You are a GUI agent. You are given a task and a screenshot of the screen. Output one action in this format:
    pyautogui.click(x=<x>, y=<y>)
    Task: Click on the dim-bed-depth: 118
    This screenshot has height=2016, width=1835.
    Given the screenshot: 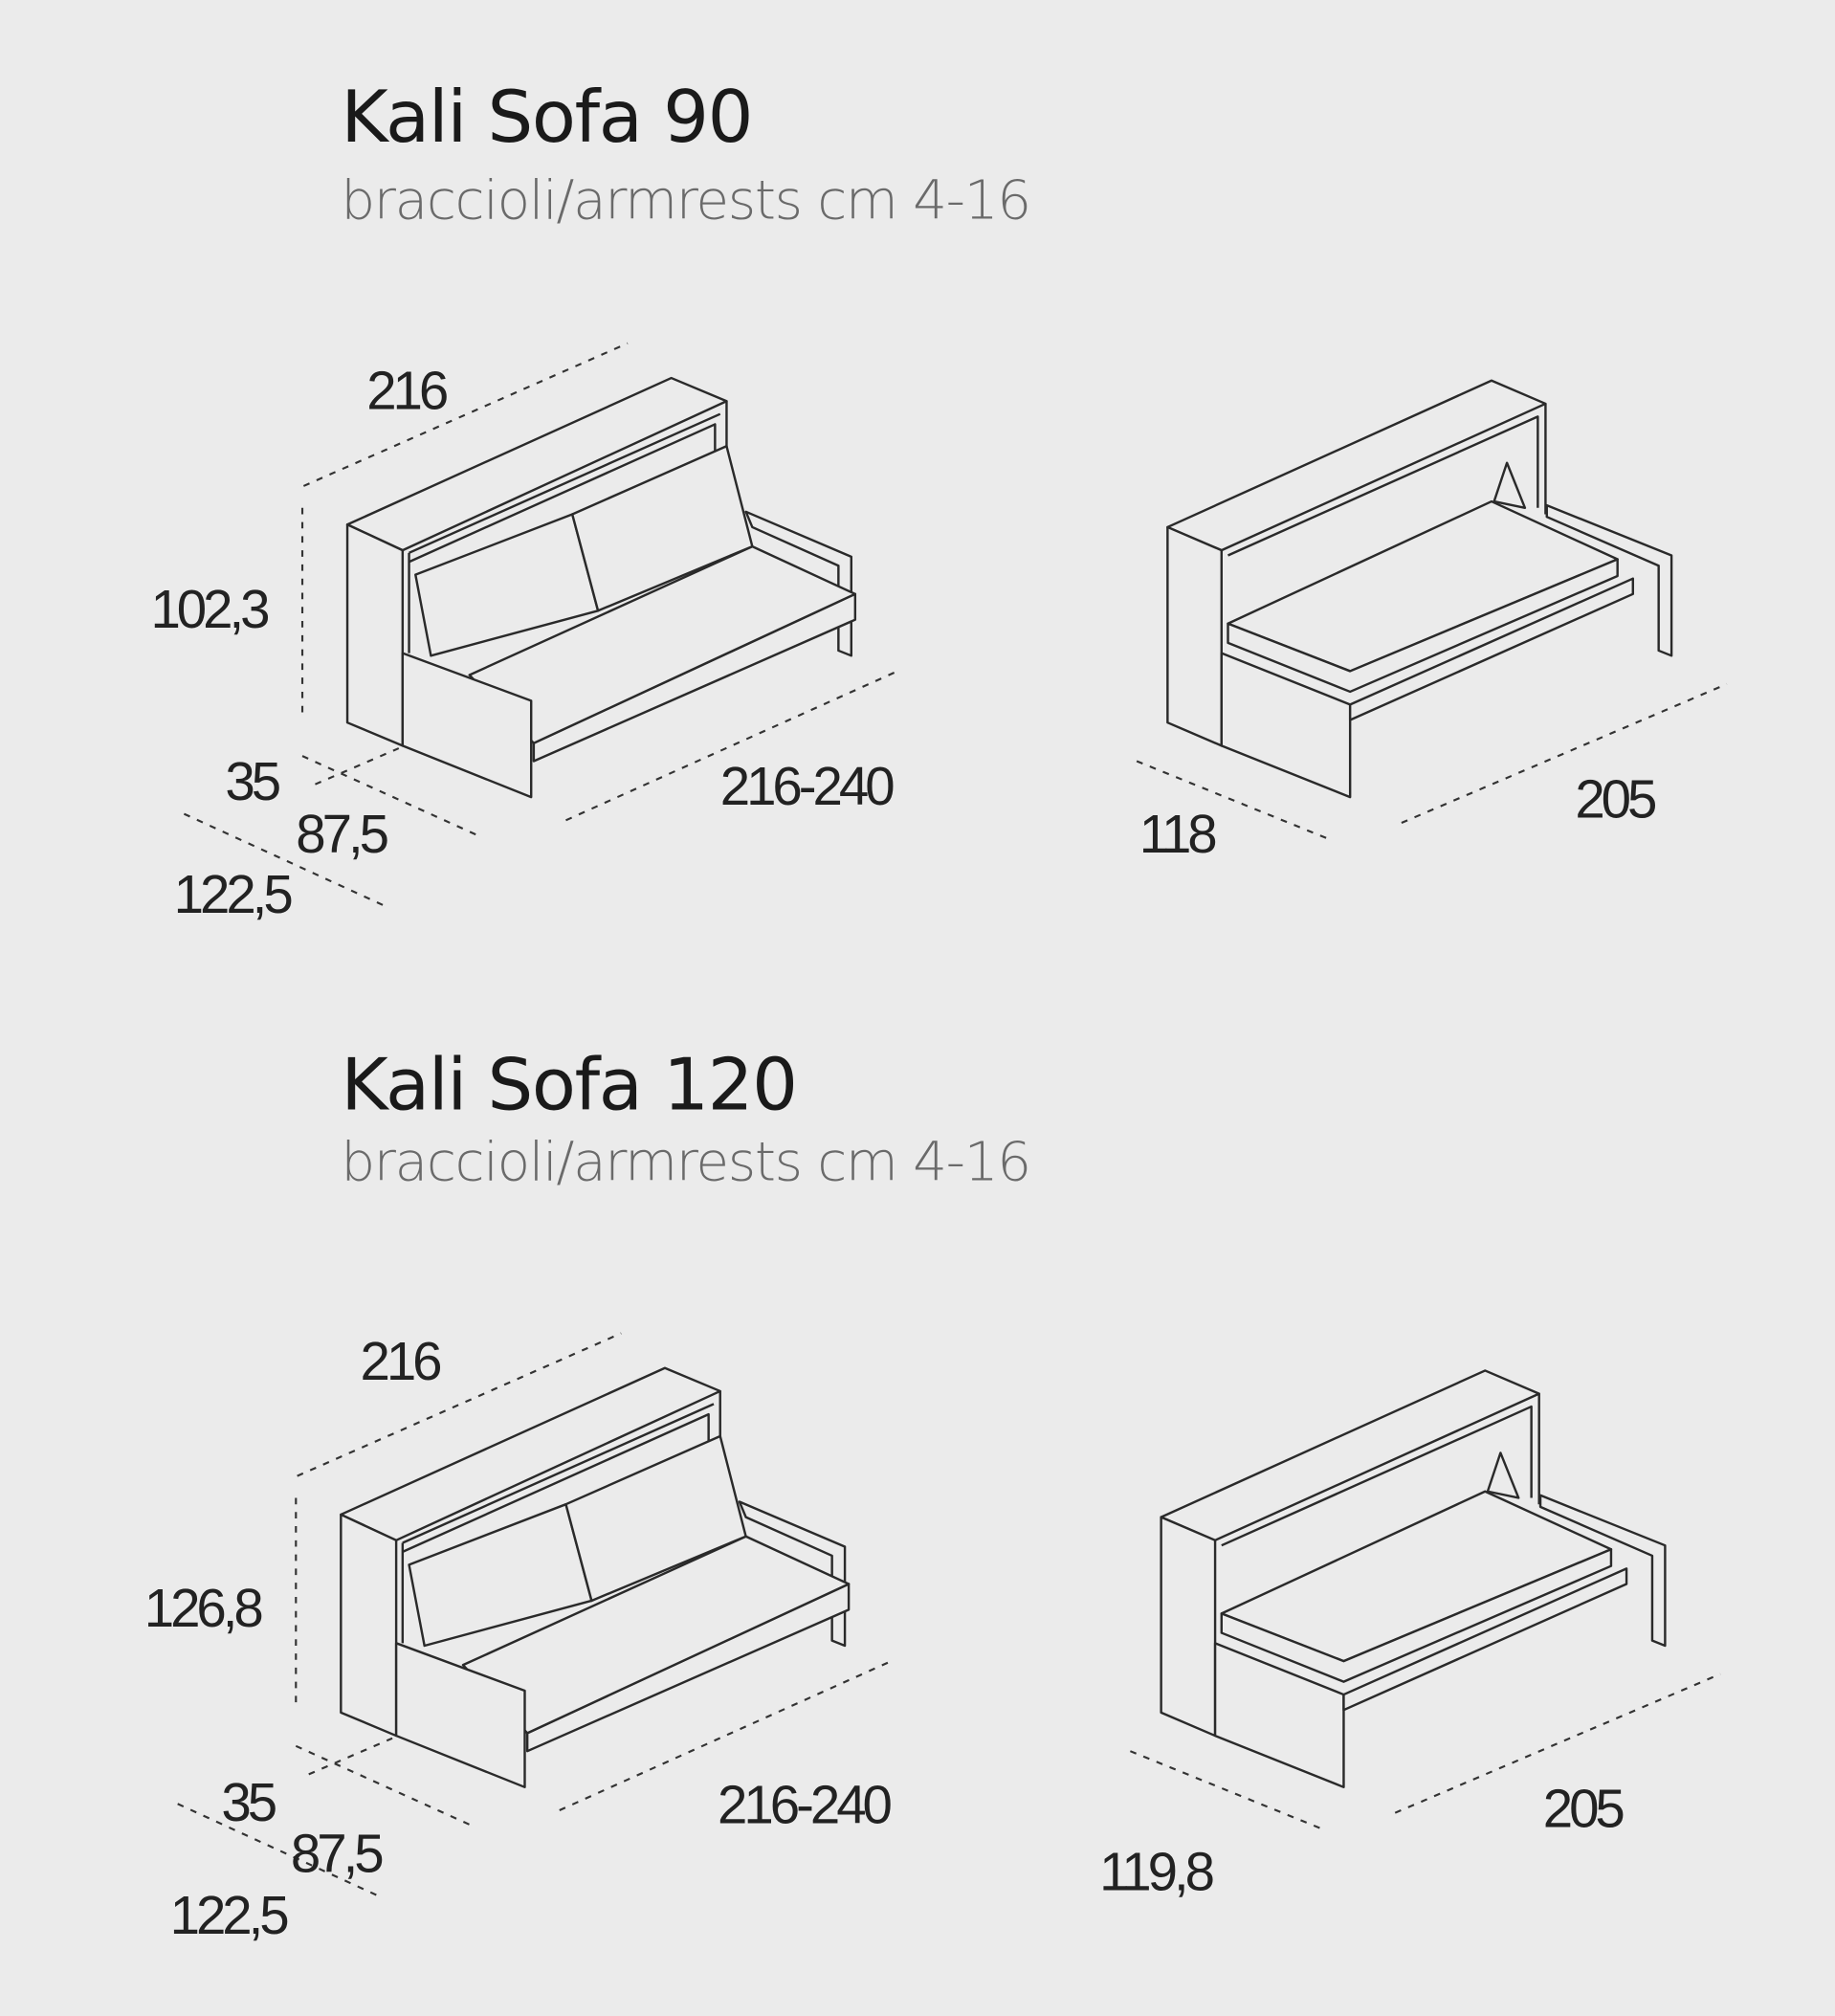 What is the action you would take?
    pyautogui.click(x=1177, y=834)
    